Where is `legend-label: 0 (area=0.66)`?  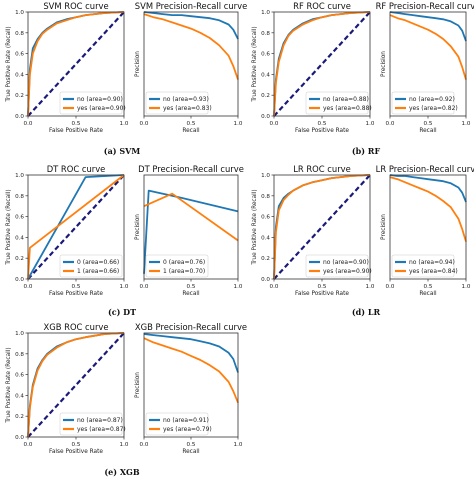 legend-label: 0 (area=0.66) is located at coordinates (98, 262).